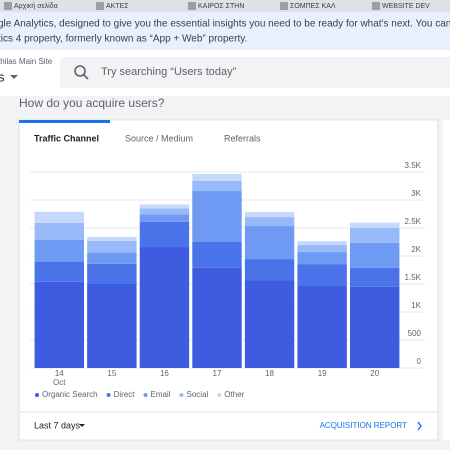  Describe the element at coordinates (242, 138) in the screenshot. I see `tab: Referrals` at that location.